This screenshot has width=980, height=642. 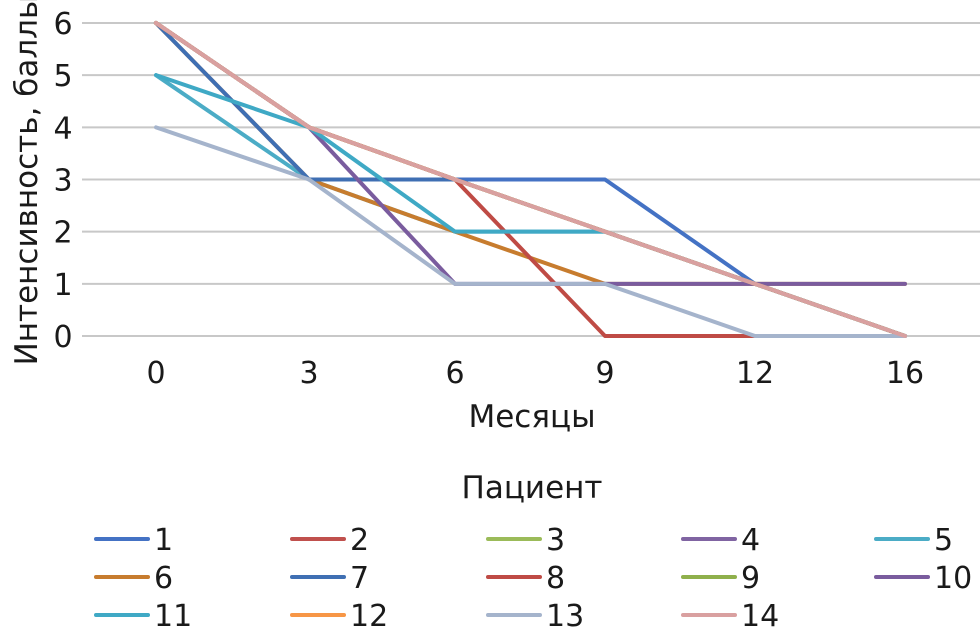 What do you see at coordinates (143, 616) in the screenshot?
I see `legend-item: 11` at bounding box center [143, 616].